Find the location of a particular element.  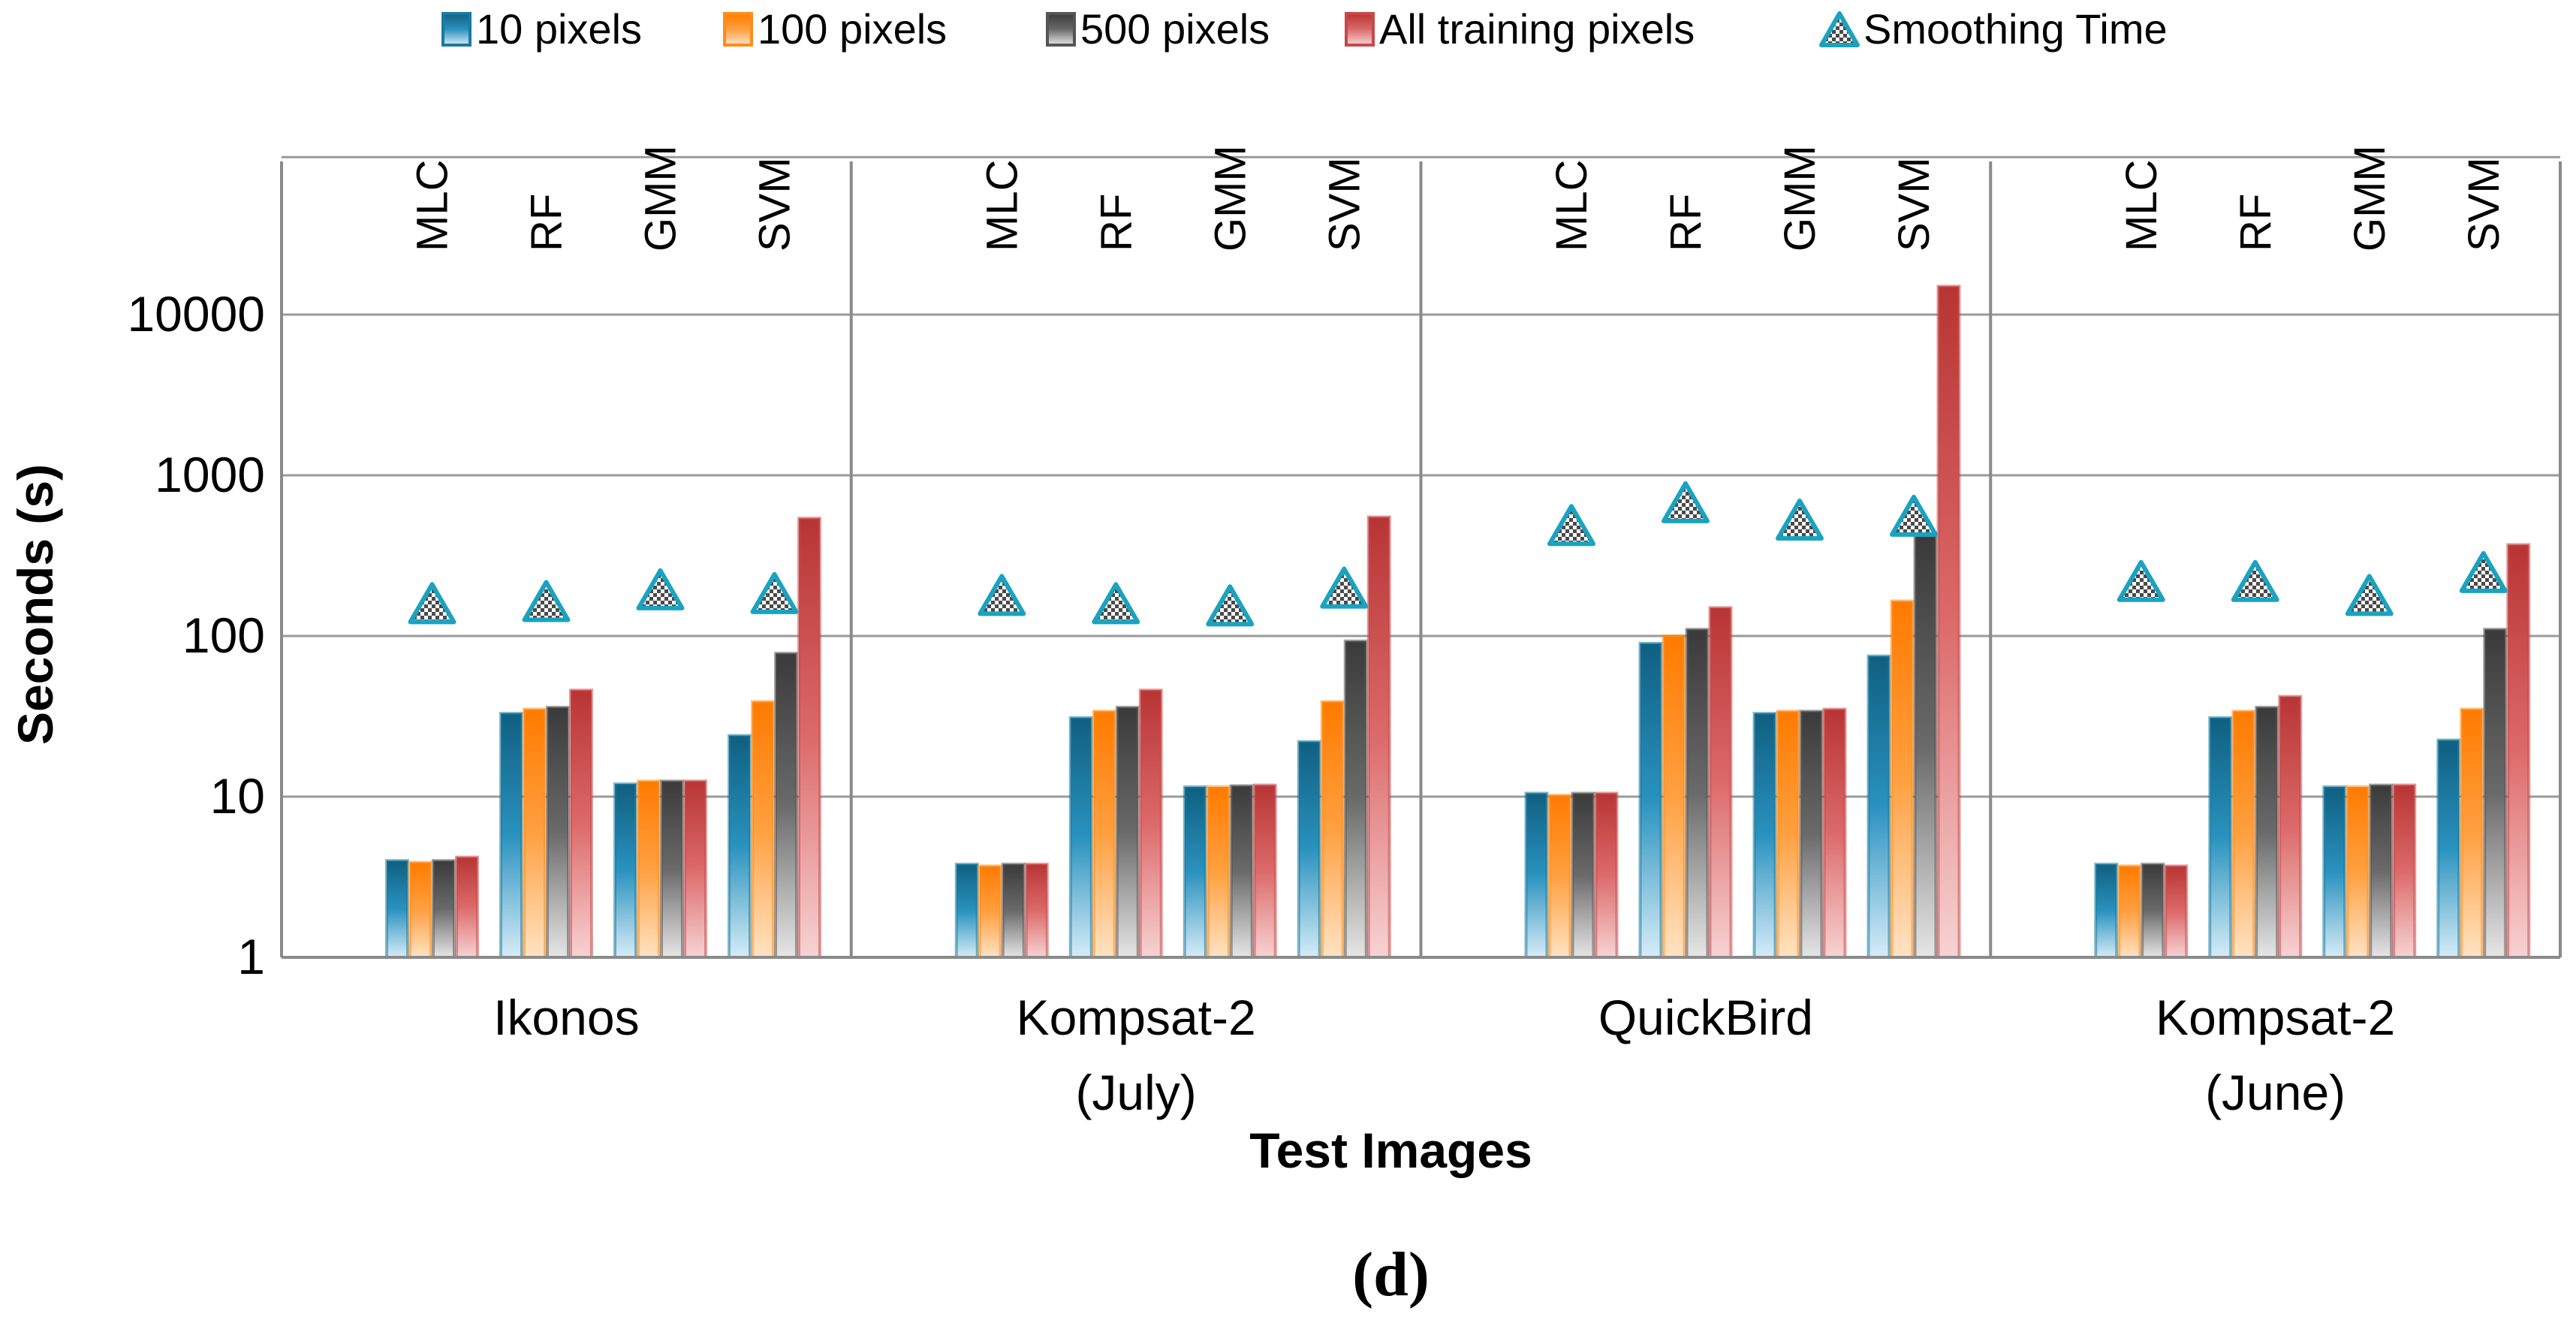

bar-10-pixels-g0-gmm is located at coordinates (625, 870).